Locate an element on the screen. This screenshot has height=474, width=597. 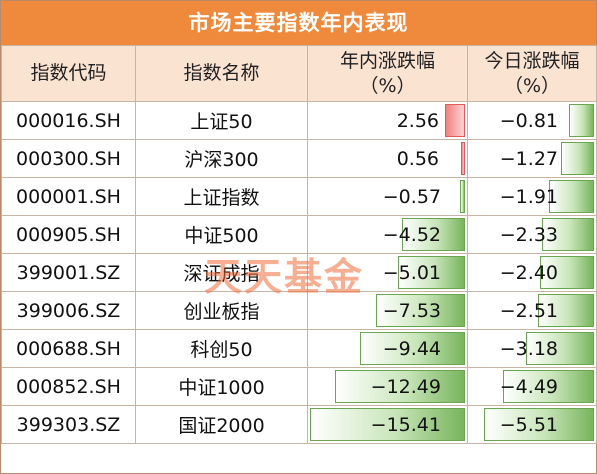
today-value: −3.18 is located at coordinates (528, 348).